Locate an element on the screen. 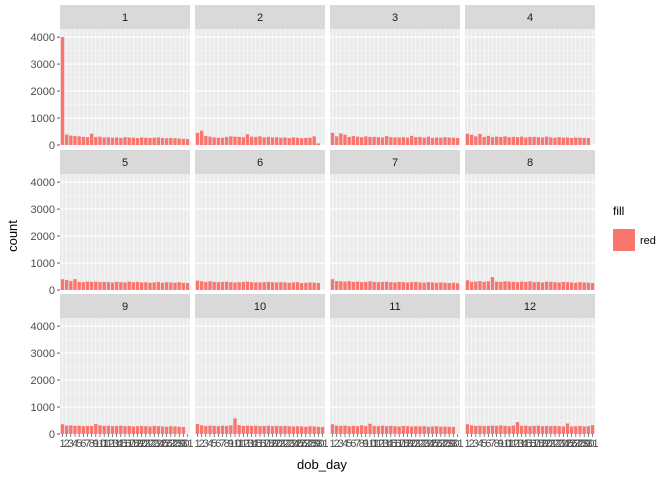 The image size is (672, 480). x-tick-label: 13 is located at coordinates (247, 444).